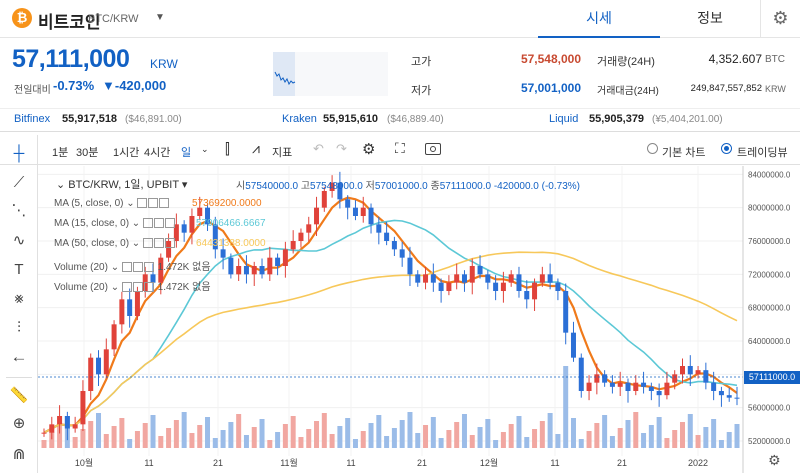 This screenshot has height=473, width=800. What do you see at coordinates (19, 395) in the screenshot?
I see `ruler-icon: 📏` at bounding box center [19, 395].